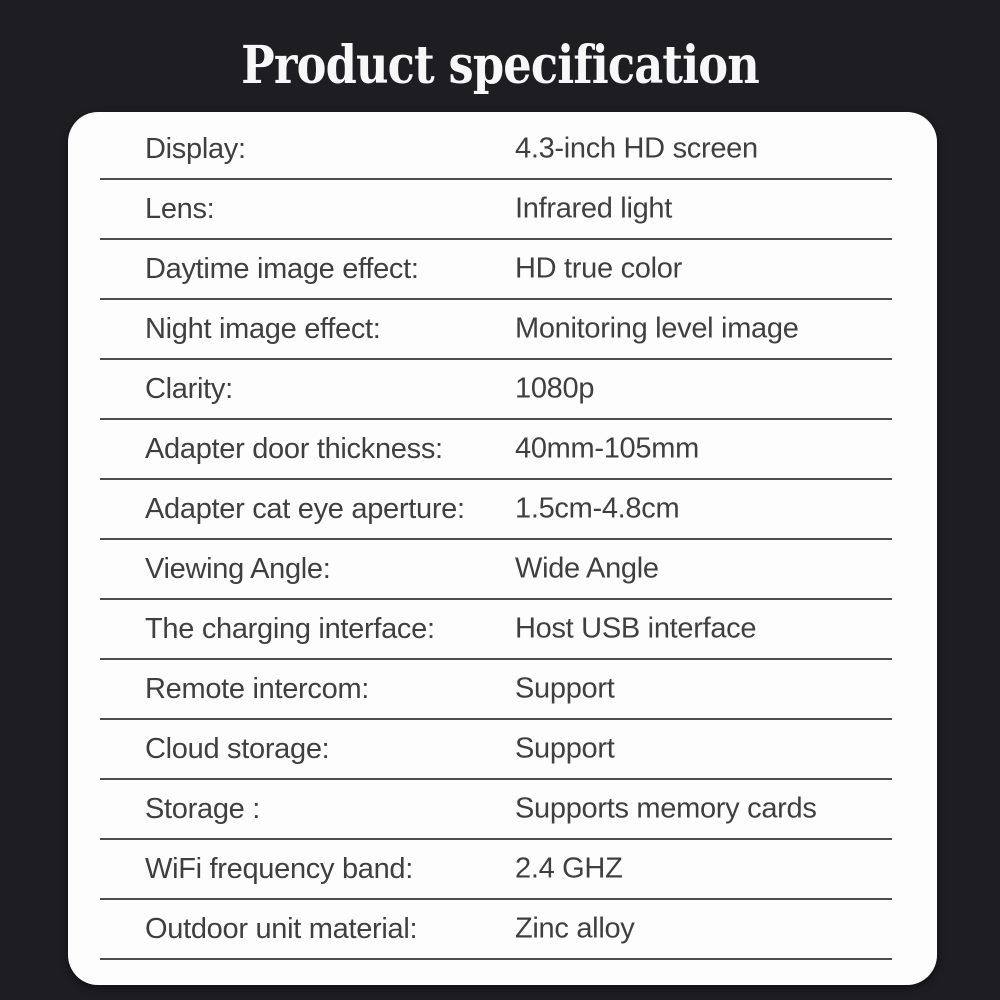 Image resolution: width=1000 pixels, height=1000 pixels. Describe the element at coordinates (496, 390) in the screenshot. I see `spec-row: Clarity: 1080p` at that location.